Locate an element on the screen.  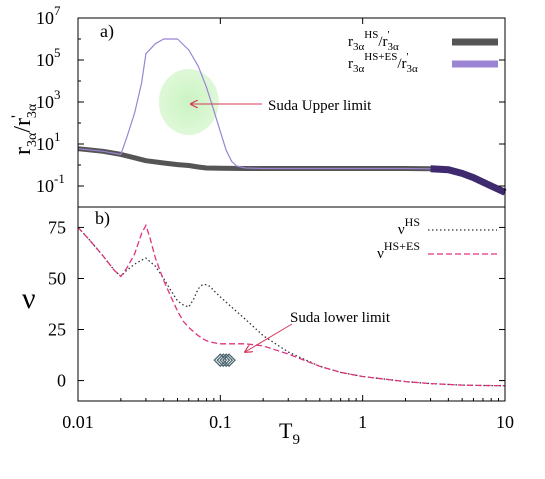
b-xtick-label: 10 is located at coordinates (505, 422).